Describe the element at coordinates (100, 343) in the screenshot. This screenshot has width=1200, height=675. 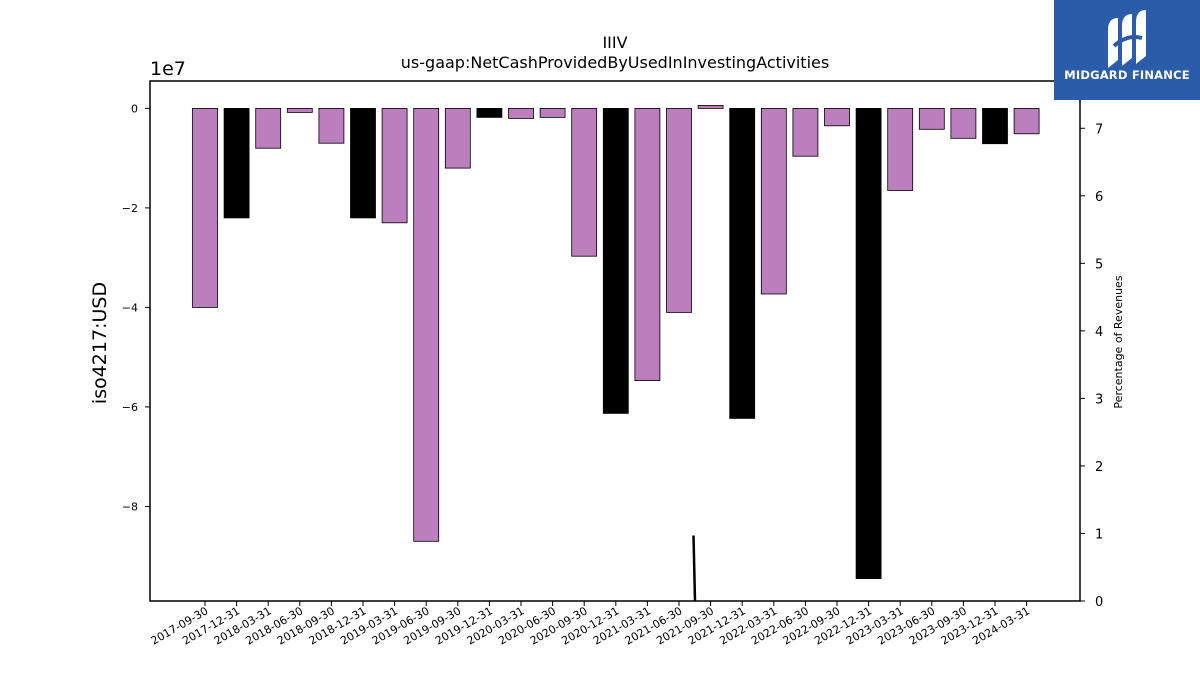
I see `y-axis-label: iso4217:USD` at that location.